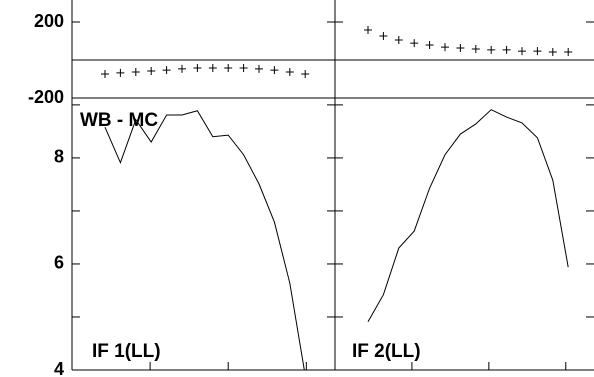 The height and width of the screenshot is (377, 594). What do you see at coordinates (59, 157) in the screenshot?
I see `y-tick-label: 8` at bounding box center [59, 157].